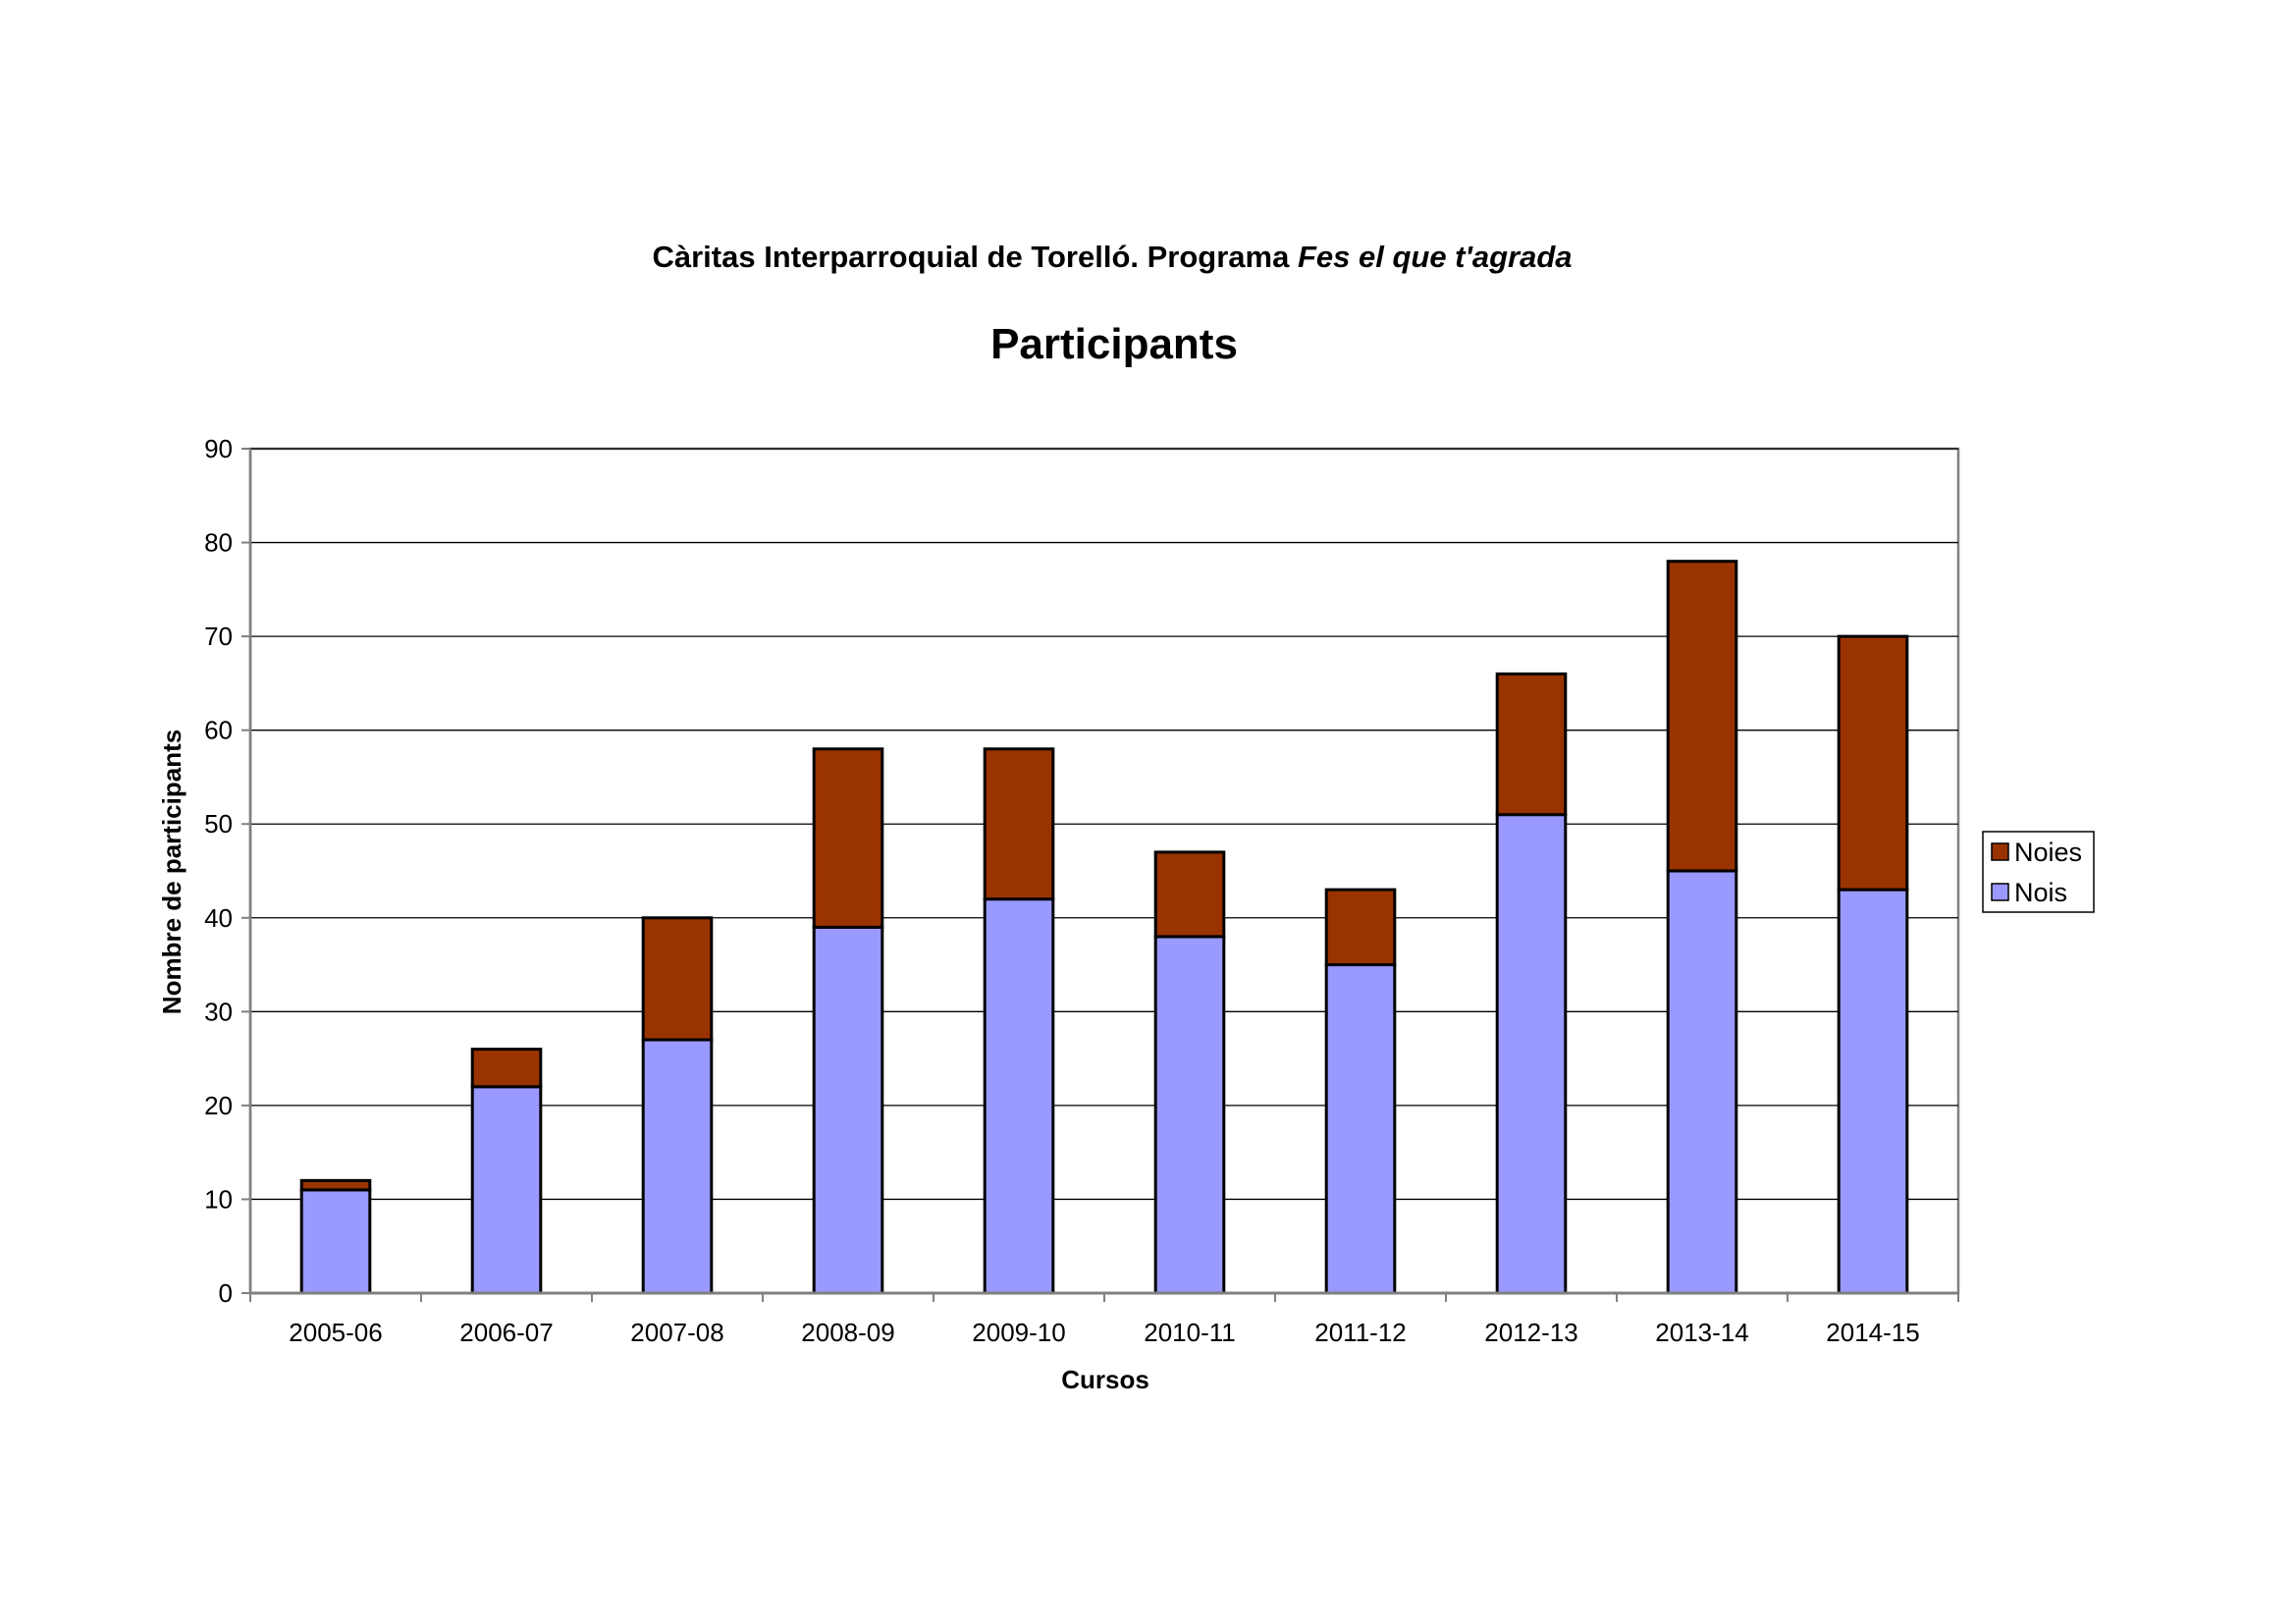 The width and height of the screenshot is (2296, 1624). What do you see at coordinates (2038, 872) in the screenshot?
I see `legend: Noies Nois` at bounding box center [2038, 872].